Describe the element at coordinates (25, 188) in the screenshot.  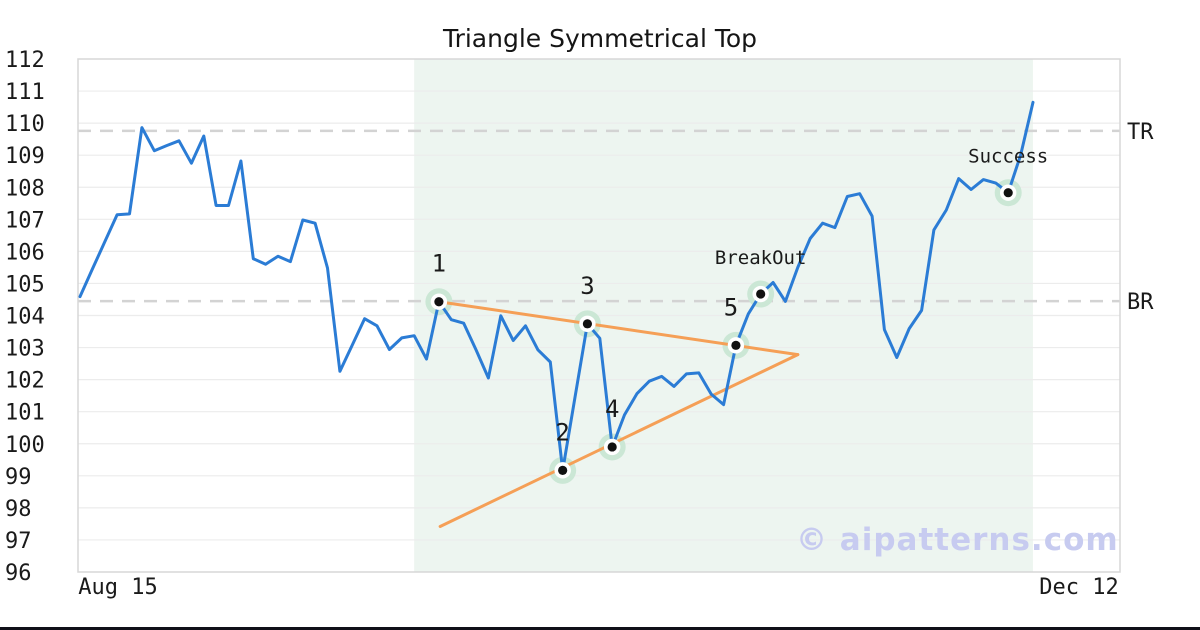
I see `y-tick-label: 108` at that location.